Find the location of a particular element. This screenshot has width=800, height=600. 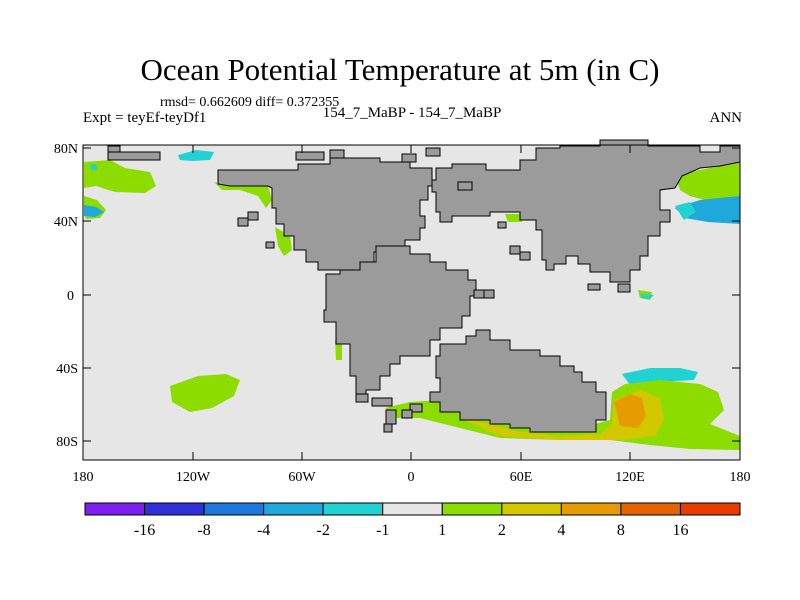

colorbar-label: -16 is located at coordinates (144, 530).